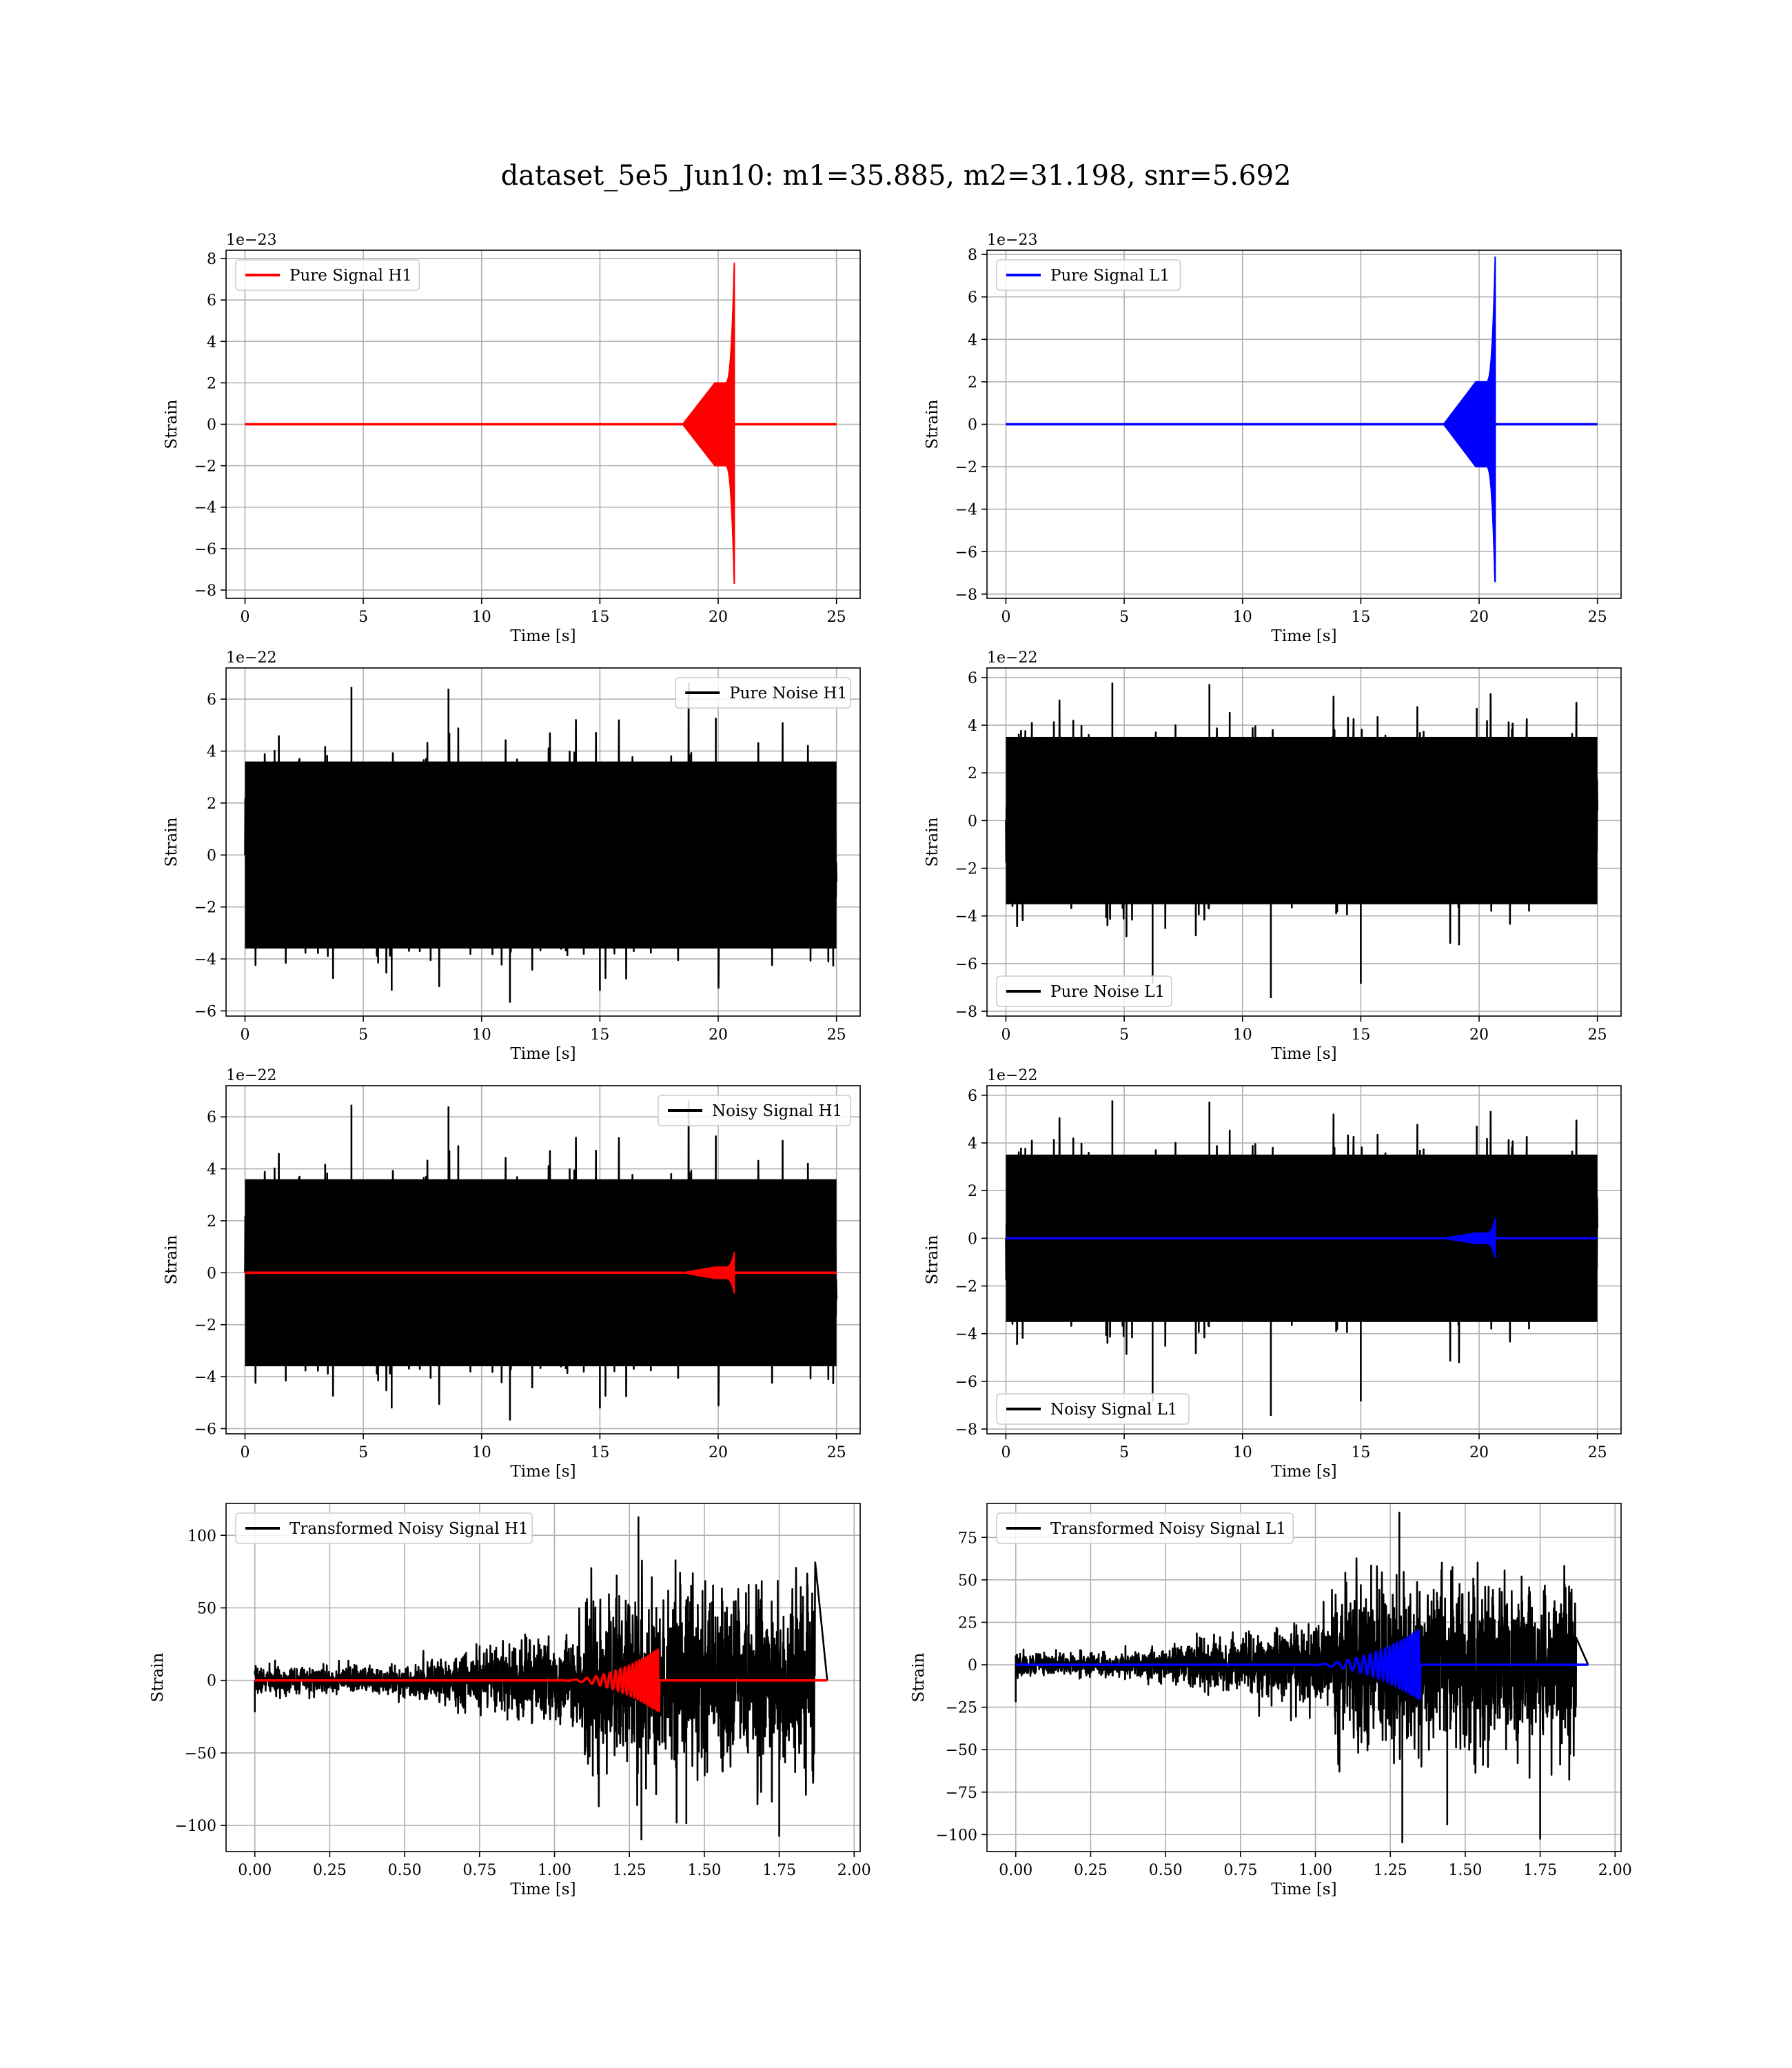 Image resolution: width=1792 pixels, height=2068 pixels. I want to click on x-tick-label: 1.00, so click(554, 1870).